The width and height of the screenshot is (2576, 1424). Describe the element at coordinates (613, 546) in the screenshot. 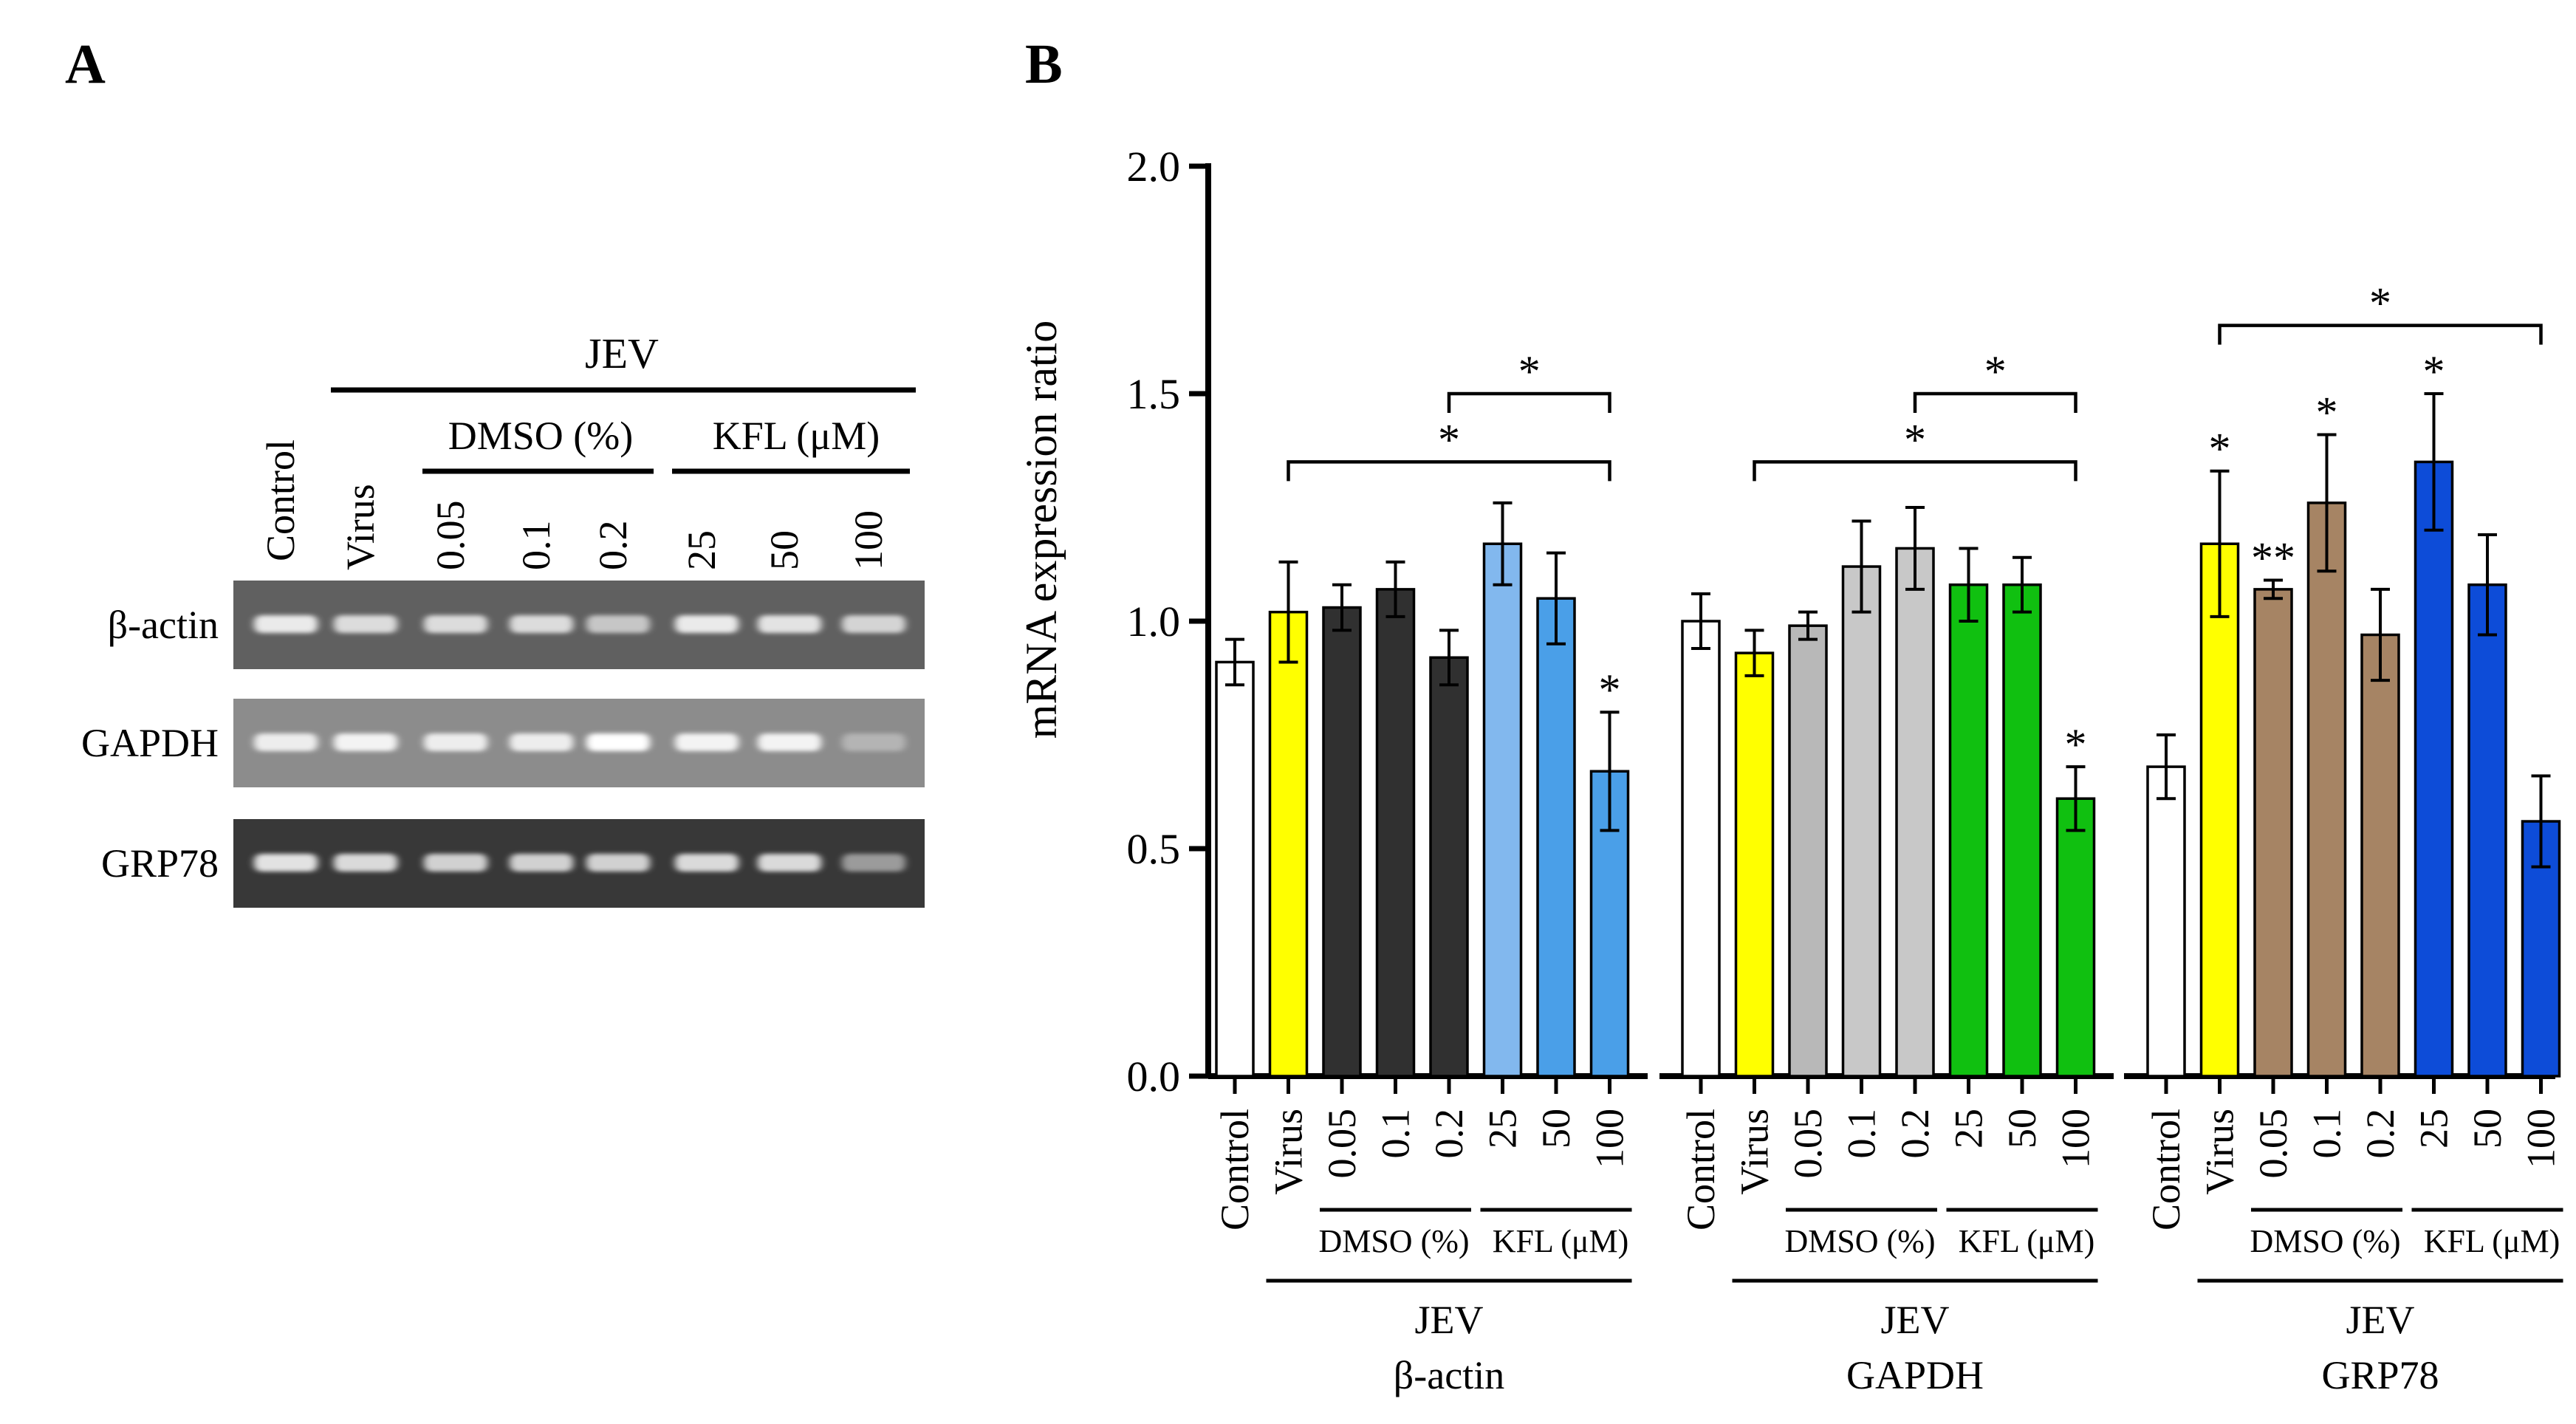

I see `gel-lane-label: 0.2` at that location.